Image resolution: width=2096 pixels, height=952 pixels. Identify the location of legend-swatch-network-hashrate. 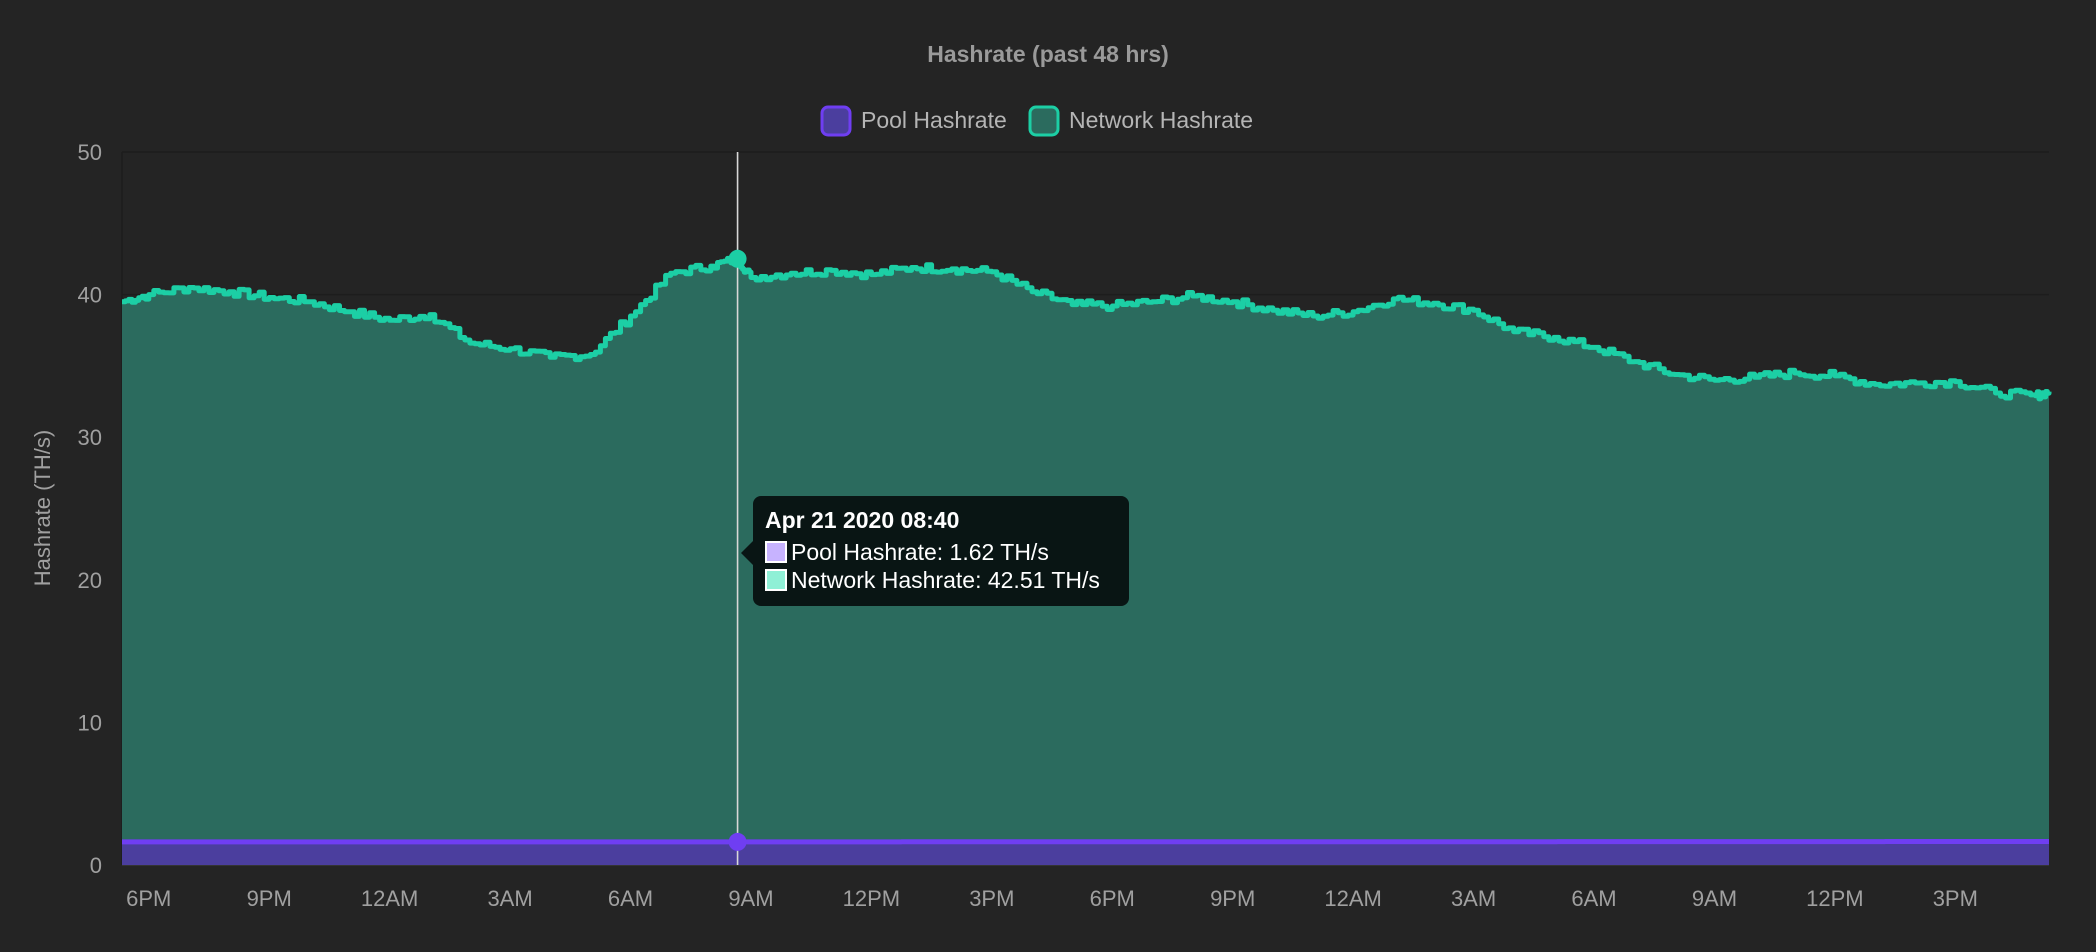
(1044, 121).